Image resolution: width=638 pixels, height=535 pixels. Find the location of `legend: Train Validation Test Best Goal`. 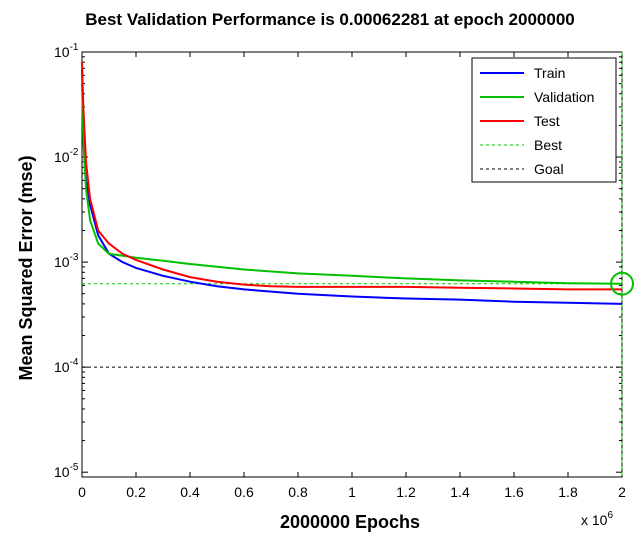

legend: Train Validation Test Best Goal is located at coordinates (544, 120).